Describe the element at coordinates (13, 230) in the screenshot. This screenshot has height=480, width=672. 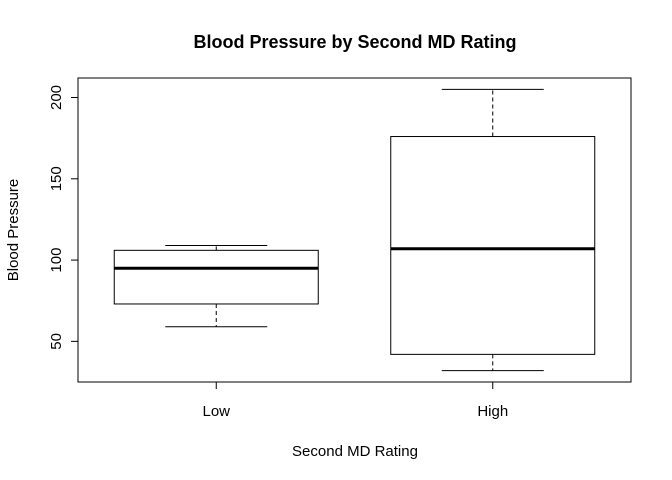
I see `y-axis-label: Blood Pressure` at that location.